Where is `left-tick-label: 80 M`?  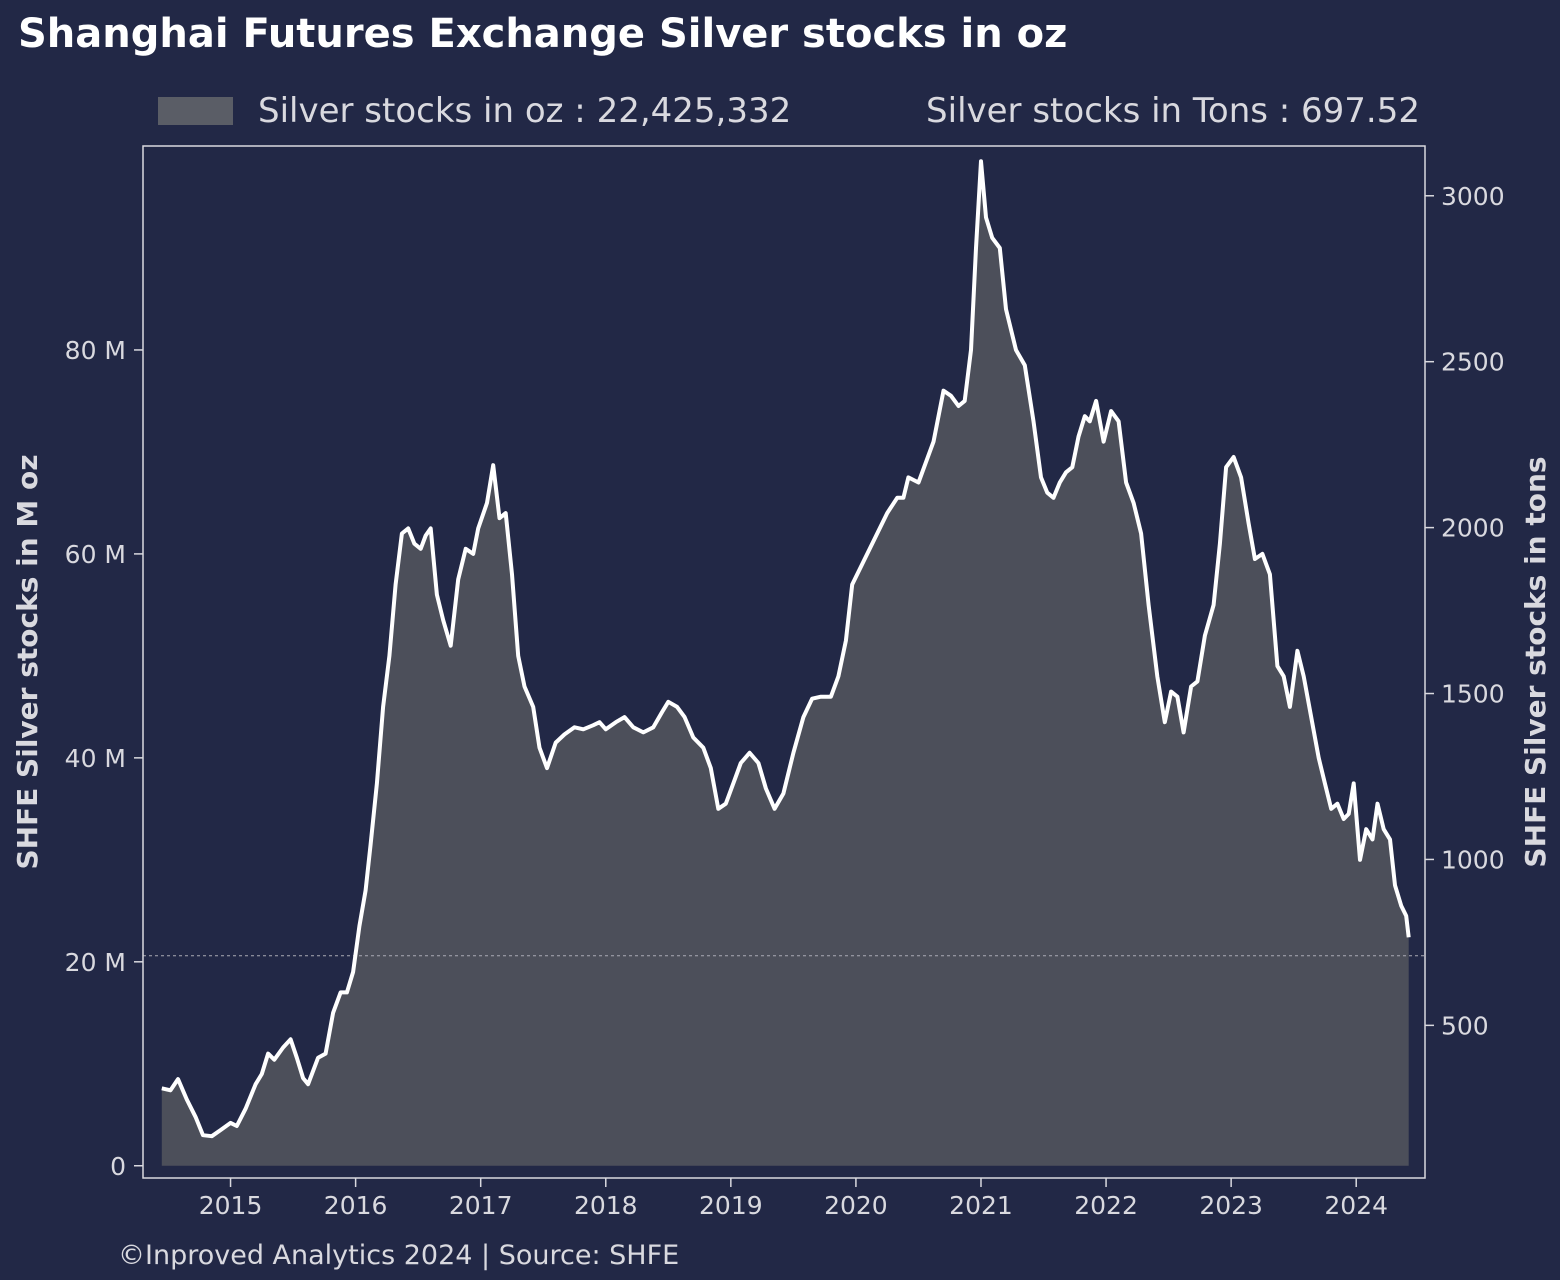
left-tick-label: 80 M is located at coordinates (95, 350).